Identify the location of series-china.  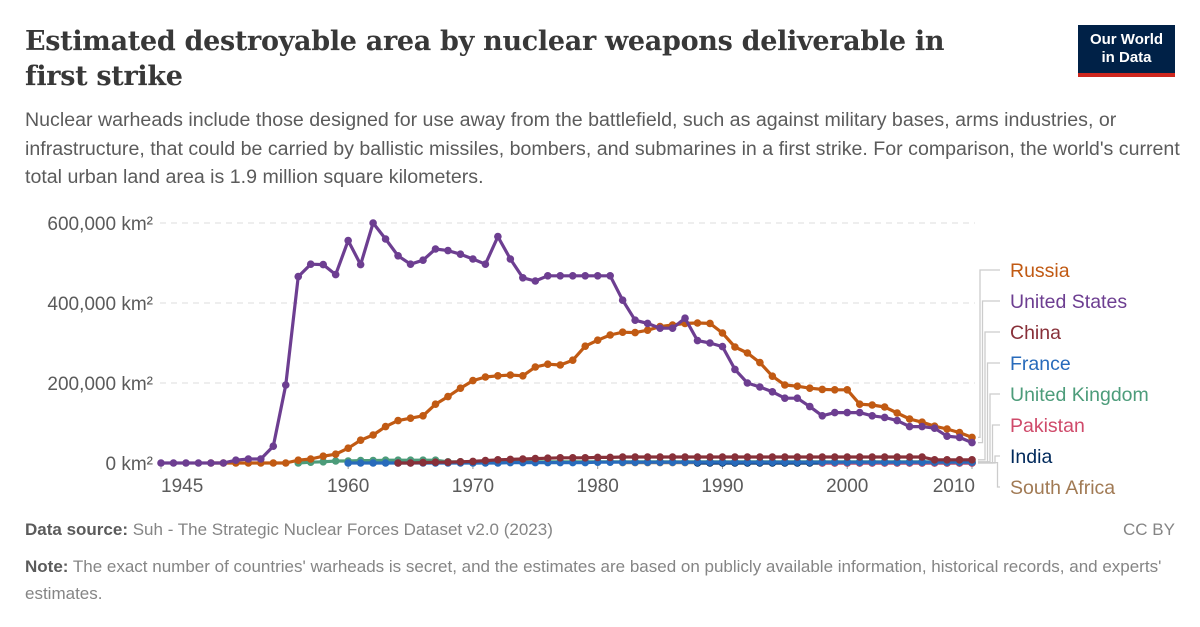
(685, 460).